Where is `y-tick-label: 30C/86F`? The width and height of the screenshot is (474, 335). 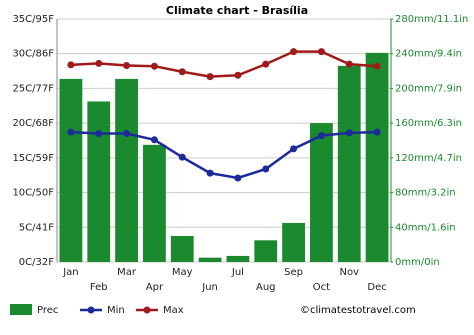 y-tick-label: 30C/86F is located at coordinates (33, 54).